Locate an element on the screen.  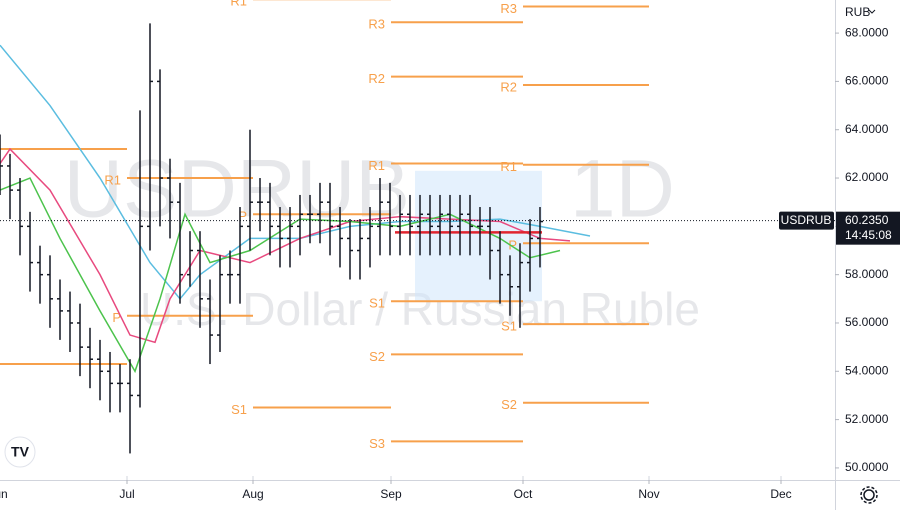
symbol-label-box is located at coordinates (806, 220).